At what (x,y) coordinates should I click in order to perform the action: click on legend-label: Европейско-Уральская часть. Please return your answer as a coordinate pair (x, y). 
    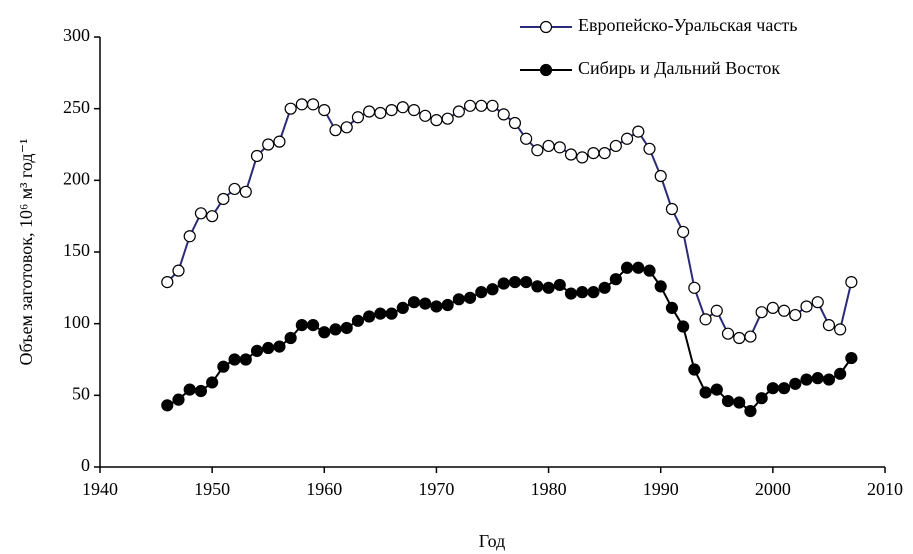
    Looking at the image, I should click on (687, 25).